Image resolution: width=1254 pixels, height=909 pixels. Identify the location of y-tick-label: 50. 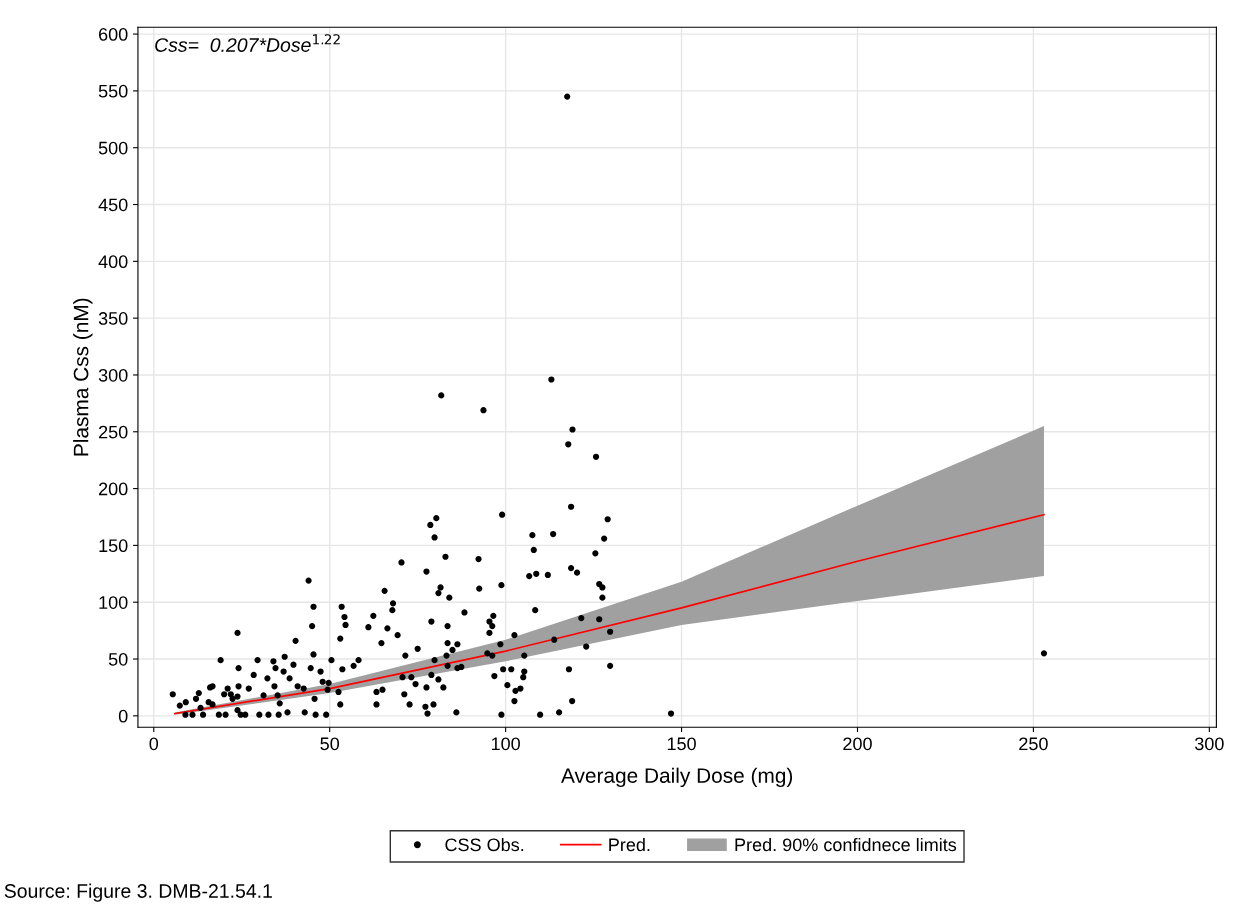
(118, 659).